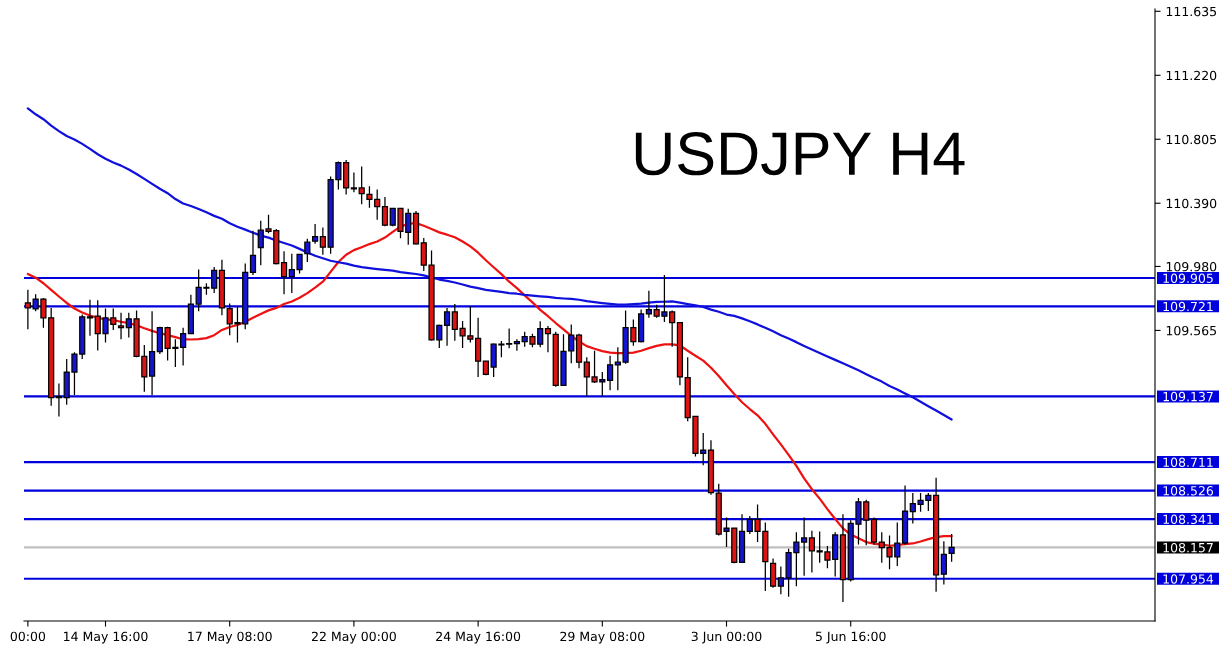 The height and width of the screenshot is (649, 1225). Describe the element at coordinates (1188, 491) in the screenshot. I see `ref-line-label: 108.526` at that location.